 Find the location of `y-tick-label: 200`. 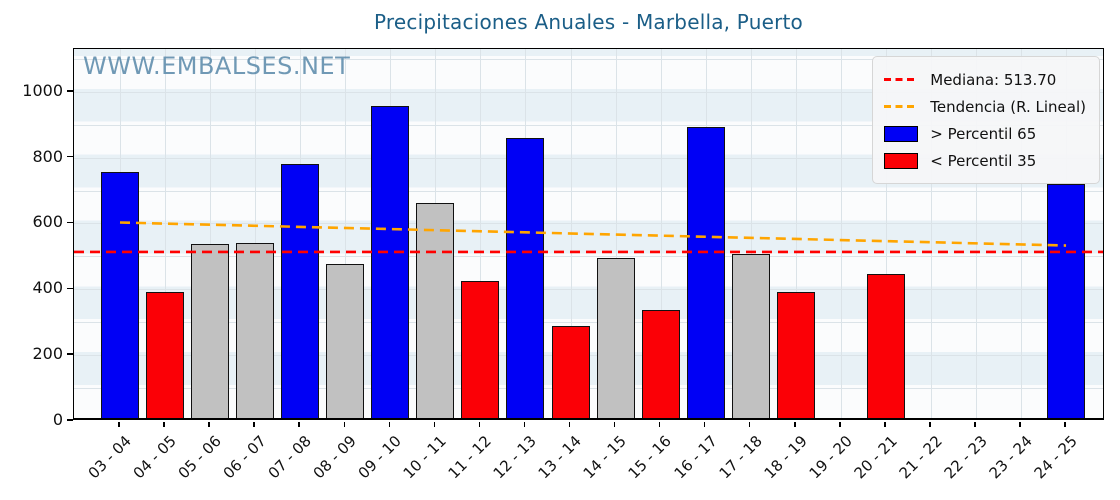

y-tick-label: 200 is located at coordinates (47, 354).